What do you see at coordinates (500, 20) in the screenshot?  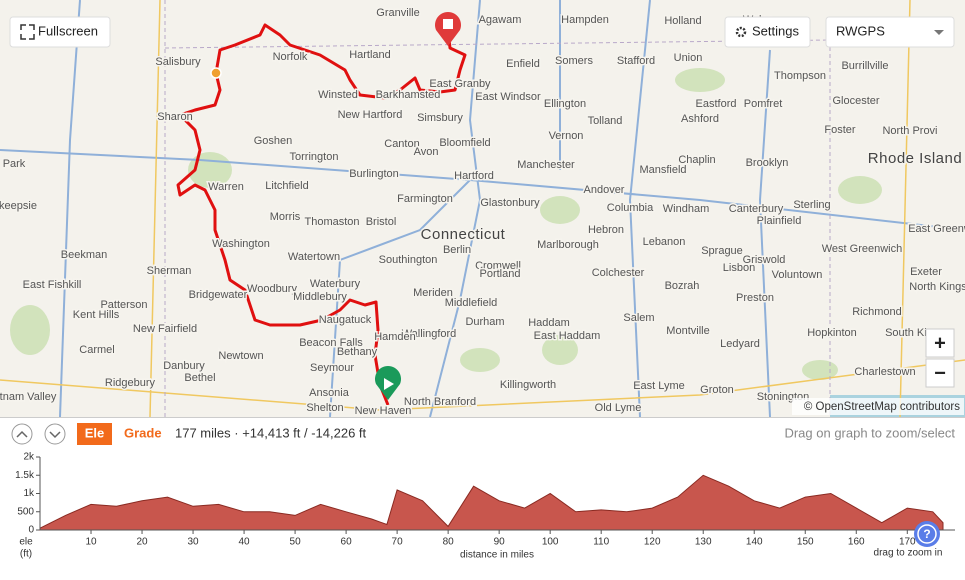 I see `map-label: Agawam` at bounding box center [500, 20].